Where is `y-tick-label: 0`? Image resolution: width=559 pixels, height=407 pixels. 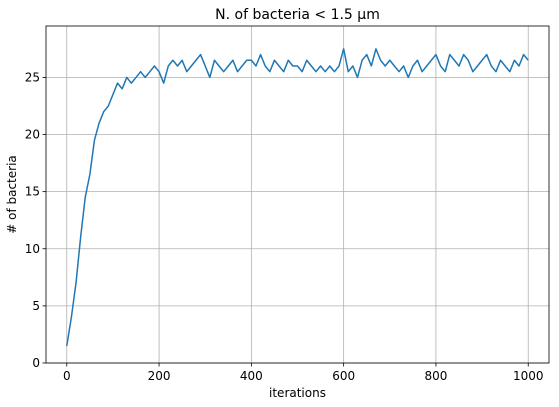
y-tick-label: 0 is located at coordinates (36, 363).